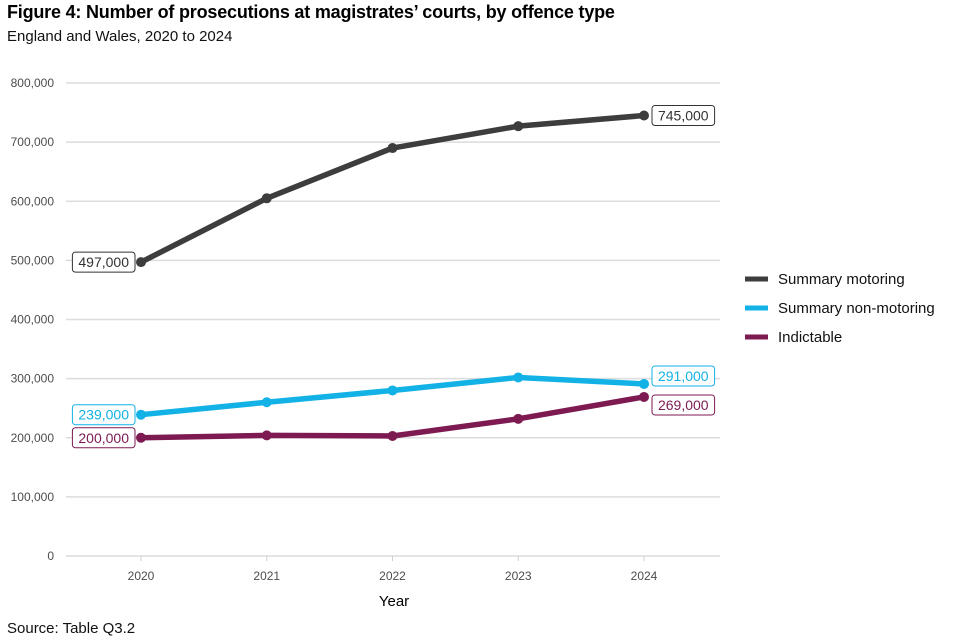 This screenshot has width=960, height=640. What do you see at coordinates (33, 379) in the screenshot?
I see `y-tick-label: 300,000` at bounding box center [33, 379].